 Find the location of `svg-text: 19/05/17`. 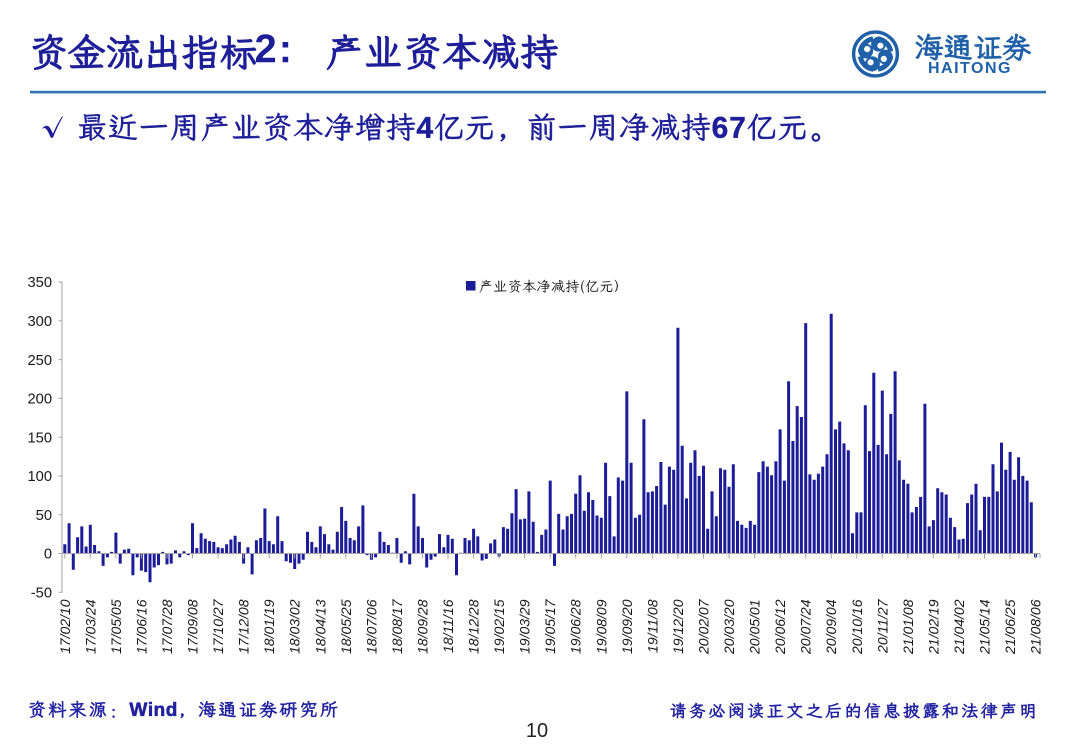

svg-text: 19/05/17 is located at coordinates (550, 626).